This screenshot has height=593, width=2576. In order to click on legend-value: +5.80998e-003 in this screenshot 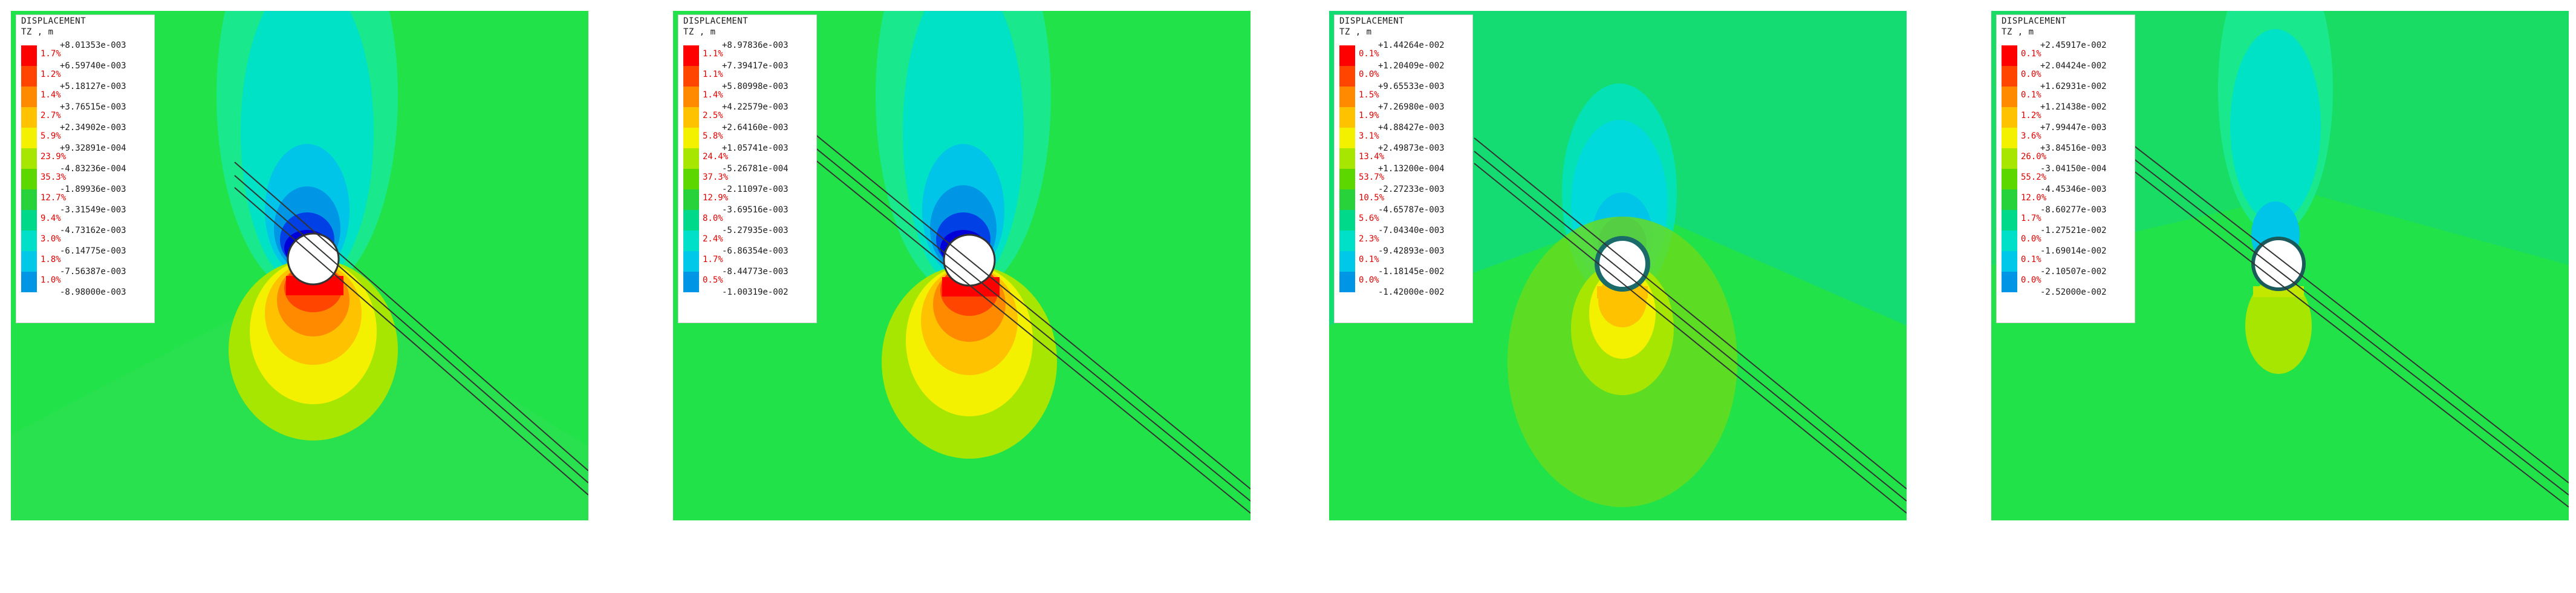, I will do `click(756, 86)`.